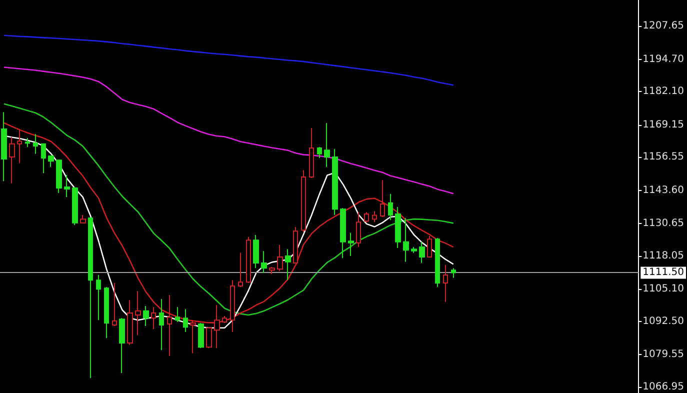 The width and height of the screenshot is (687, 393). What do you see at coordinates (663, 224) in the screenshot?
I see `y-tick-label: 1130.65` at bounding box center [663, 224].